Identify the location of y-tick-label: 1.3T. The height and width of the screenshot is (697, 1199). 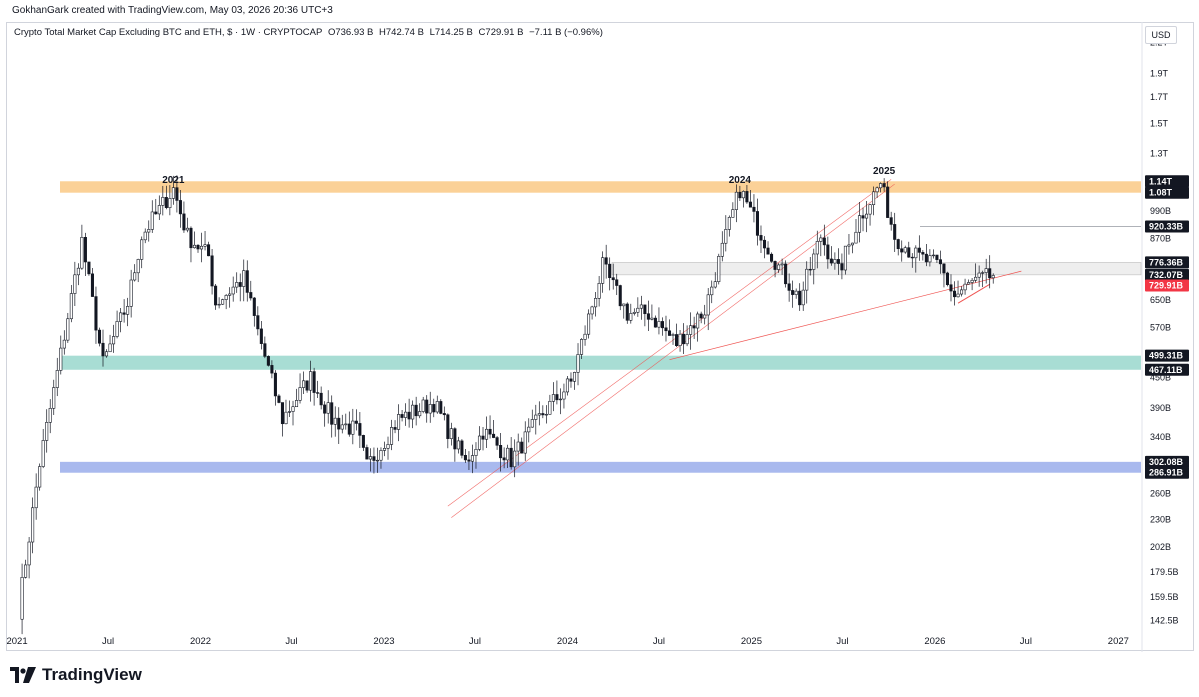
(1159, 154).